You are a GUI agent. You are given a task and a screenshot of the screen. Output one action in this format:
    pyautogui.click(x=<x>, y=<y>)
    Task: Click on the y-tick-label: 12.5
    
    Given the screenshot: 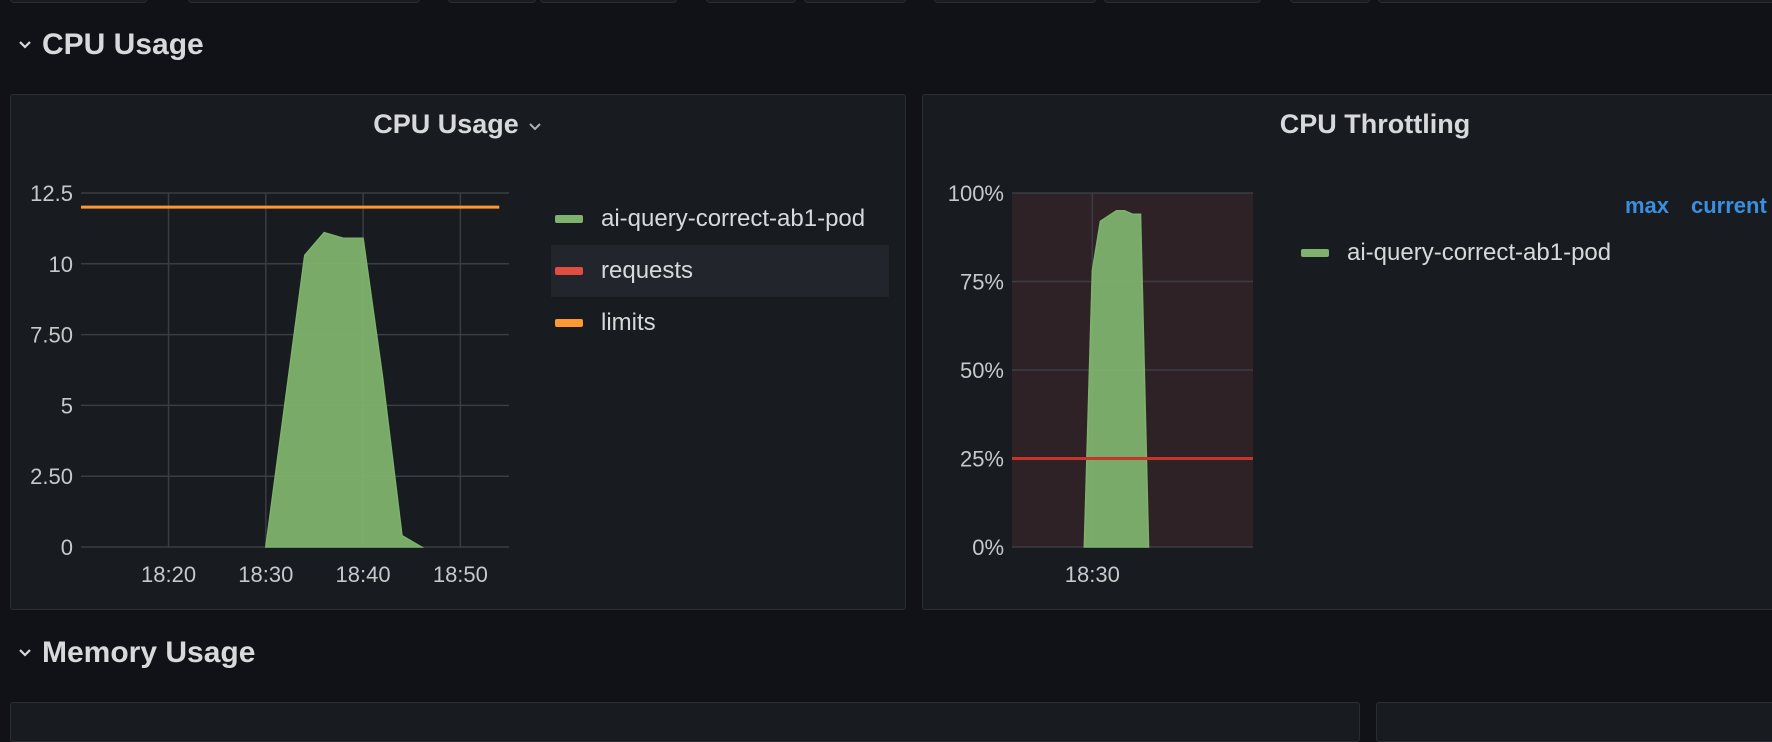 What is the action you would take?
    pyautogui.click(x=51, y=193)
    